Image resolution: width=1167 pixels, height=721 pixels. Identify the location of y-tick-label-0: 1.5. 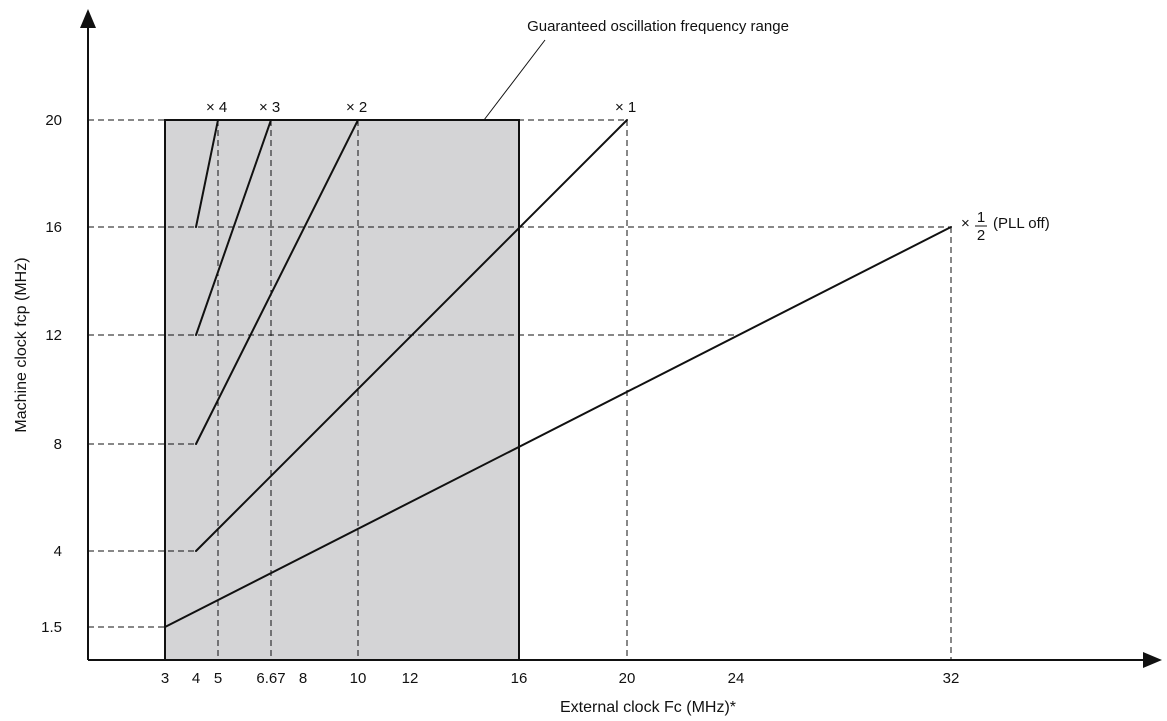
(51, 627).